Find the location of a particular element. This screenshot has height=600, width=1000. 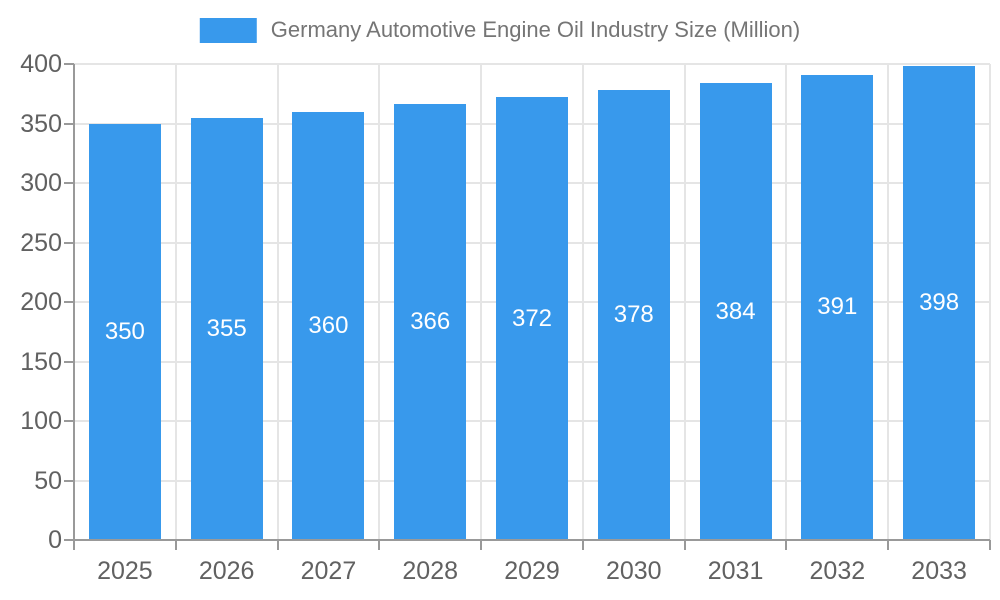

x-tick-label: 2027 is located at coordinates (328, 571).